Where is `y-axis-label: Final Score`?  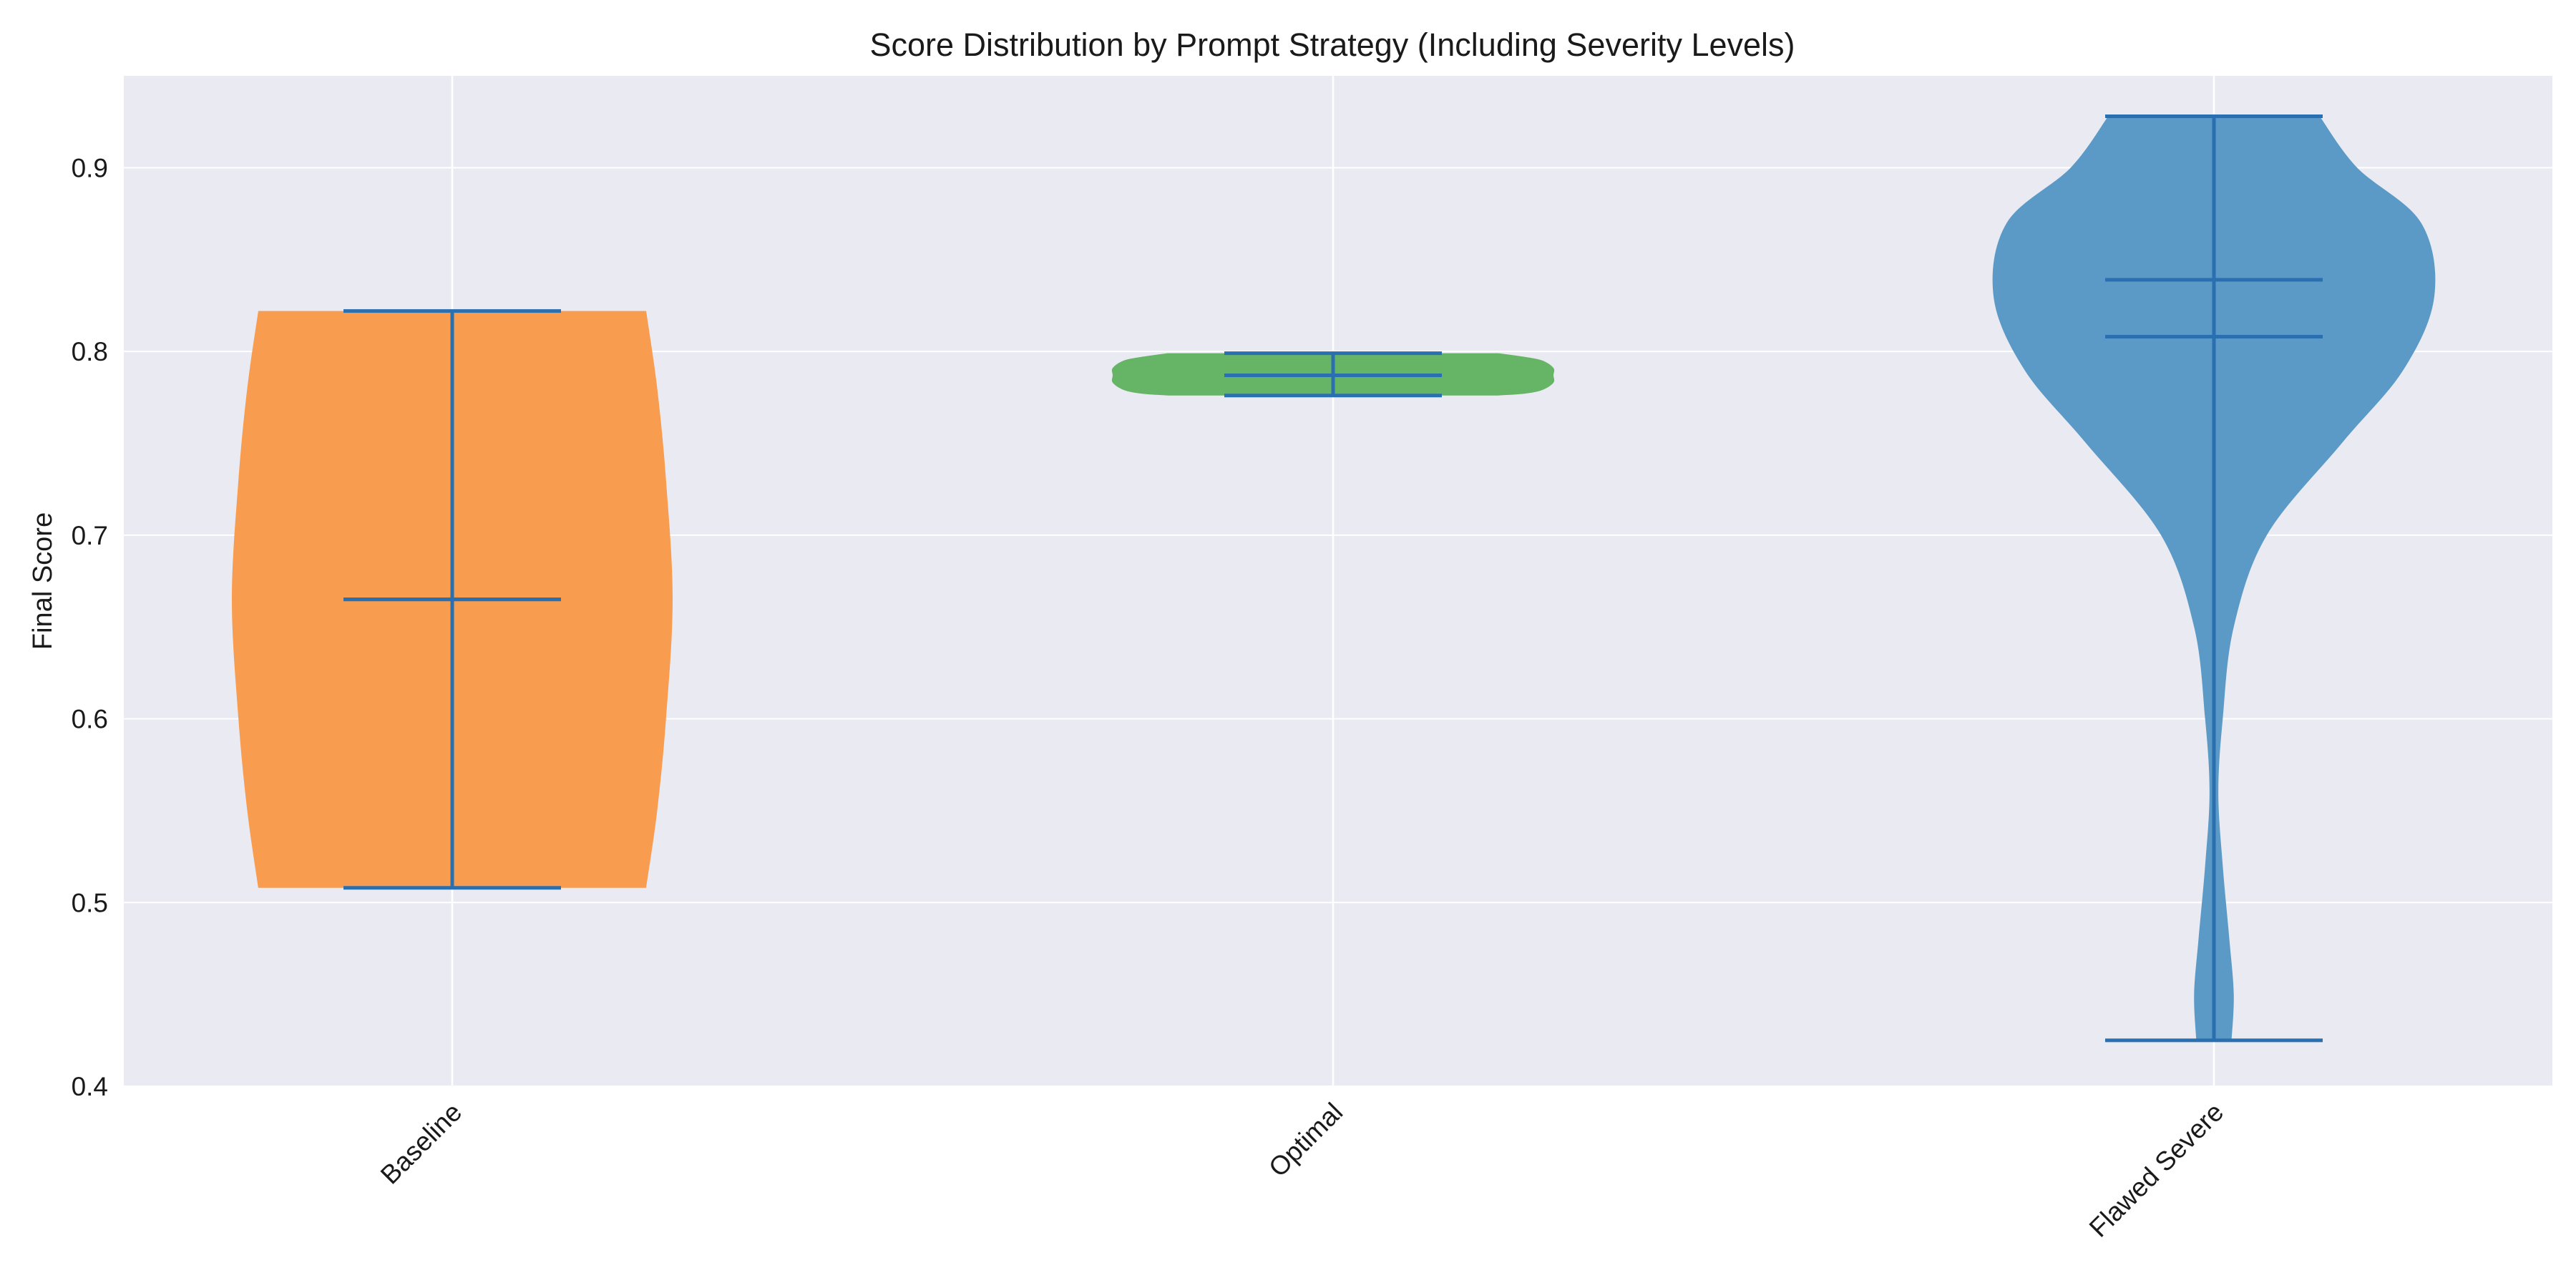 y-axis-label: Final Score is located at coordinates (43, 581).